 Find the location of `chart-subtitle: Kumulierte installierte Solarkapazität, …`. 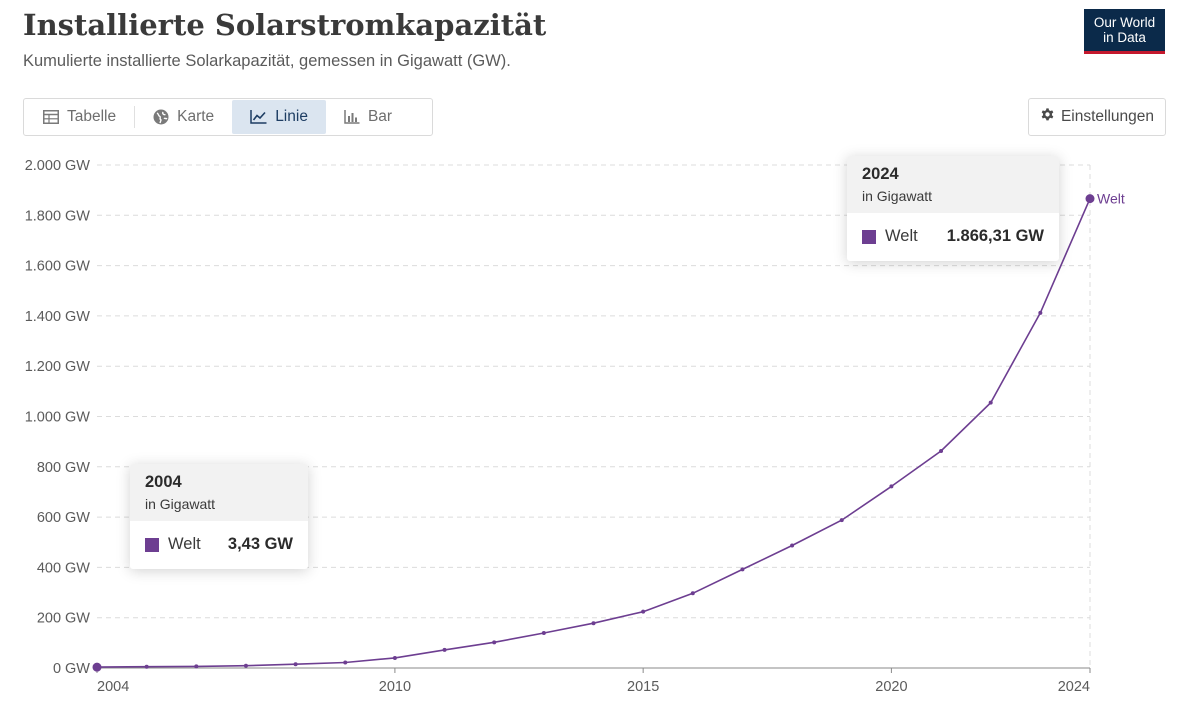

chart-subtitle: Kumulierte installierte Solarkapazität, … is located at coordinates (267, 61).